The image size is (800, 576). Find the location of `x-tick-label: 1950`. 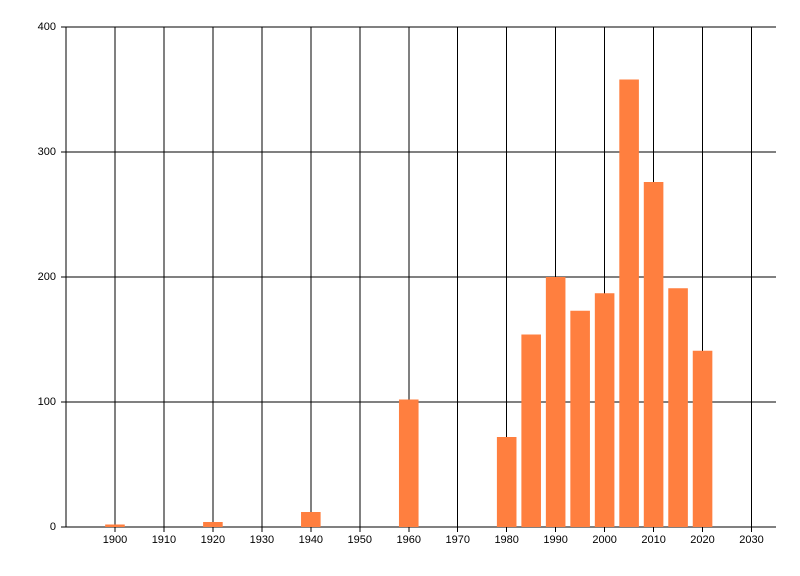

x-tick-label: 1950 is located at coordinates (360, 540).